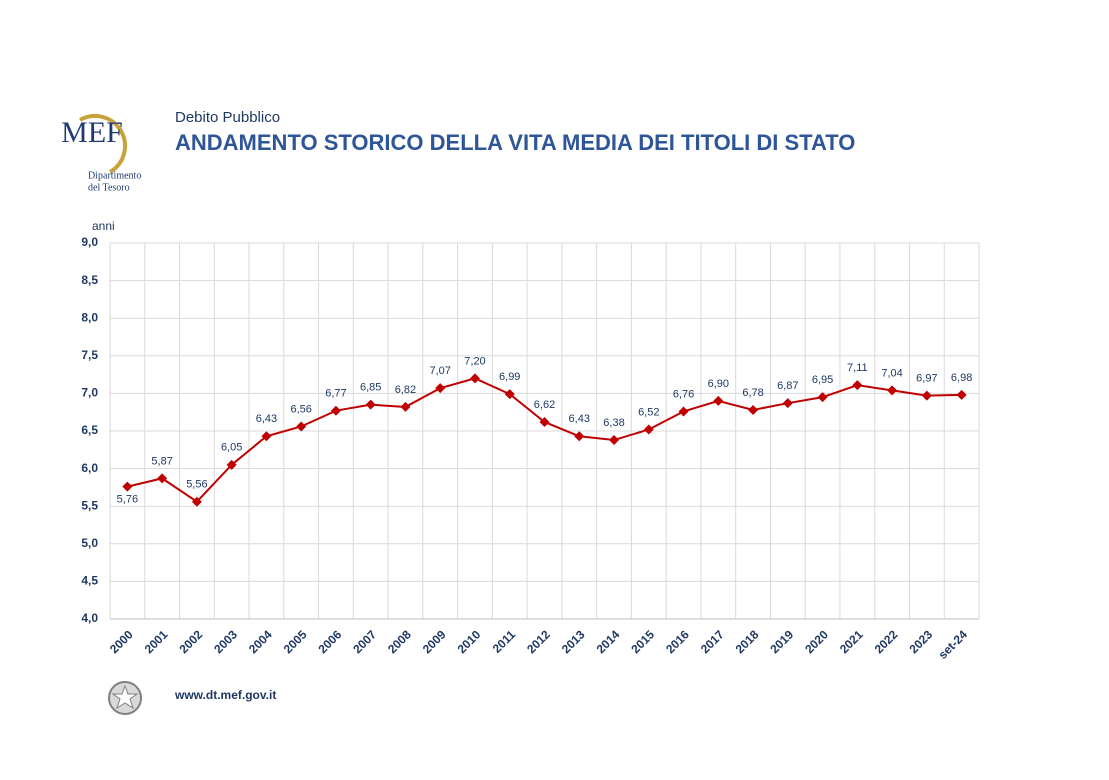 The width and height of the screenshot is (1109, 780). Describe the element at coordinates (886, 641) in the screenshot. I see `x-tick-label: 2022` at that location.